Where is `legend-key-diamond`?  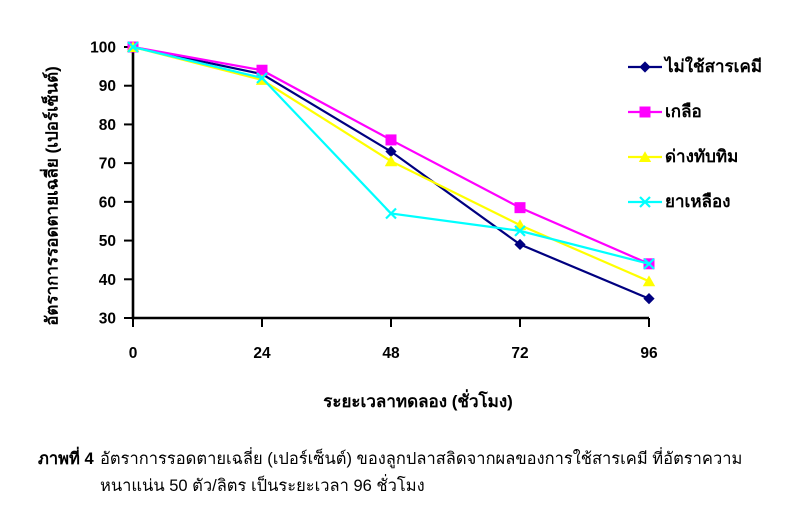
legend-key-diamond is located at coordinates (645, 66).